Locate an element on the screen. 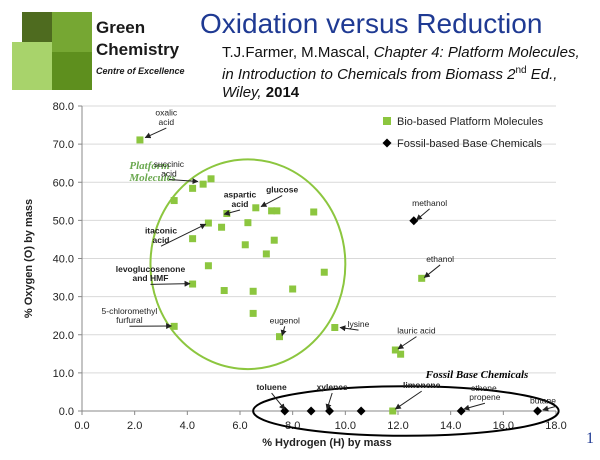  annotation-label: ethanol is located at coordinates (440, 259).